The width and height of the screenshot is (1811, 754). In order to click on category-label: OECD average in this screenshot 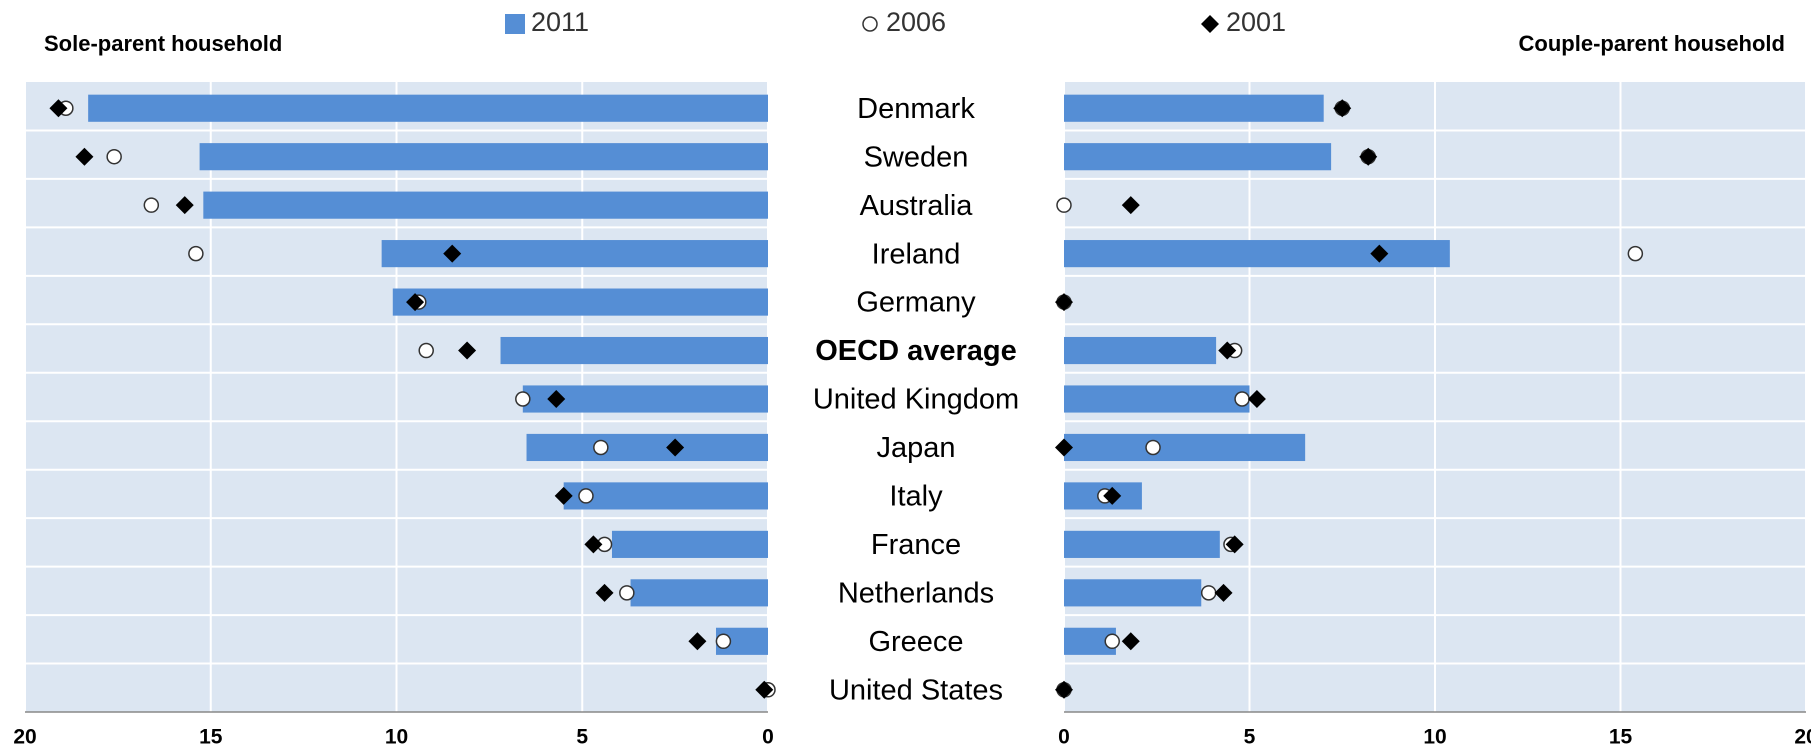, I will do `click(916, 351)`.